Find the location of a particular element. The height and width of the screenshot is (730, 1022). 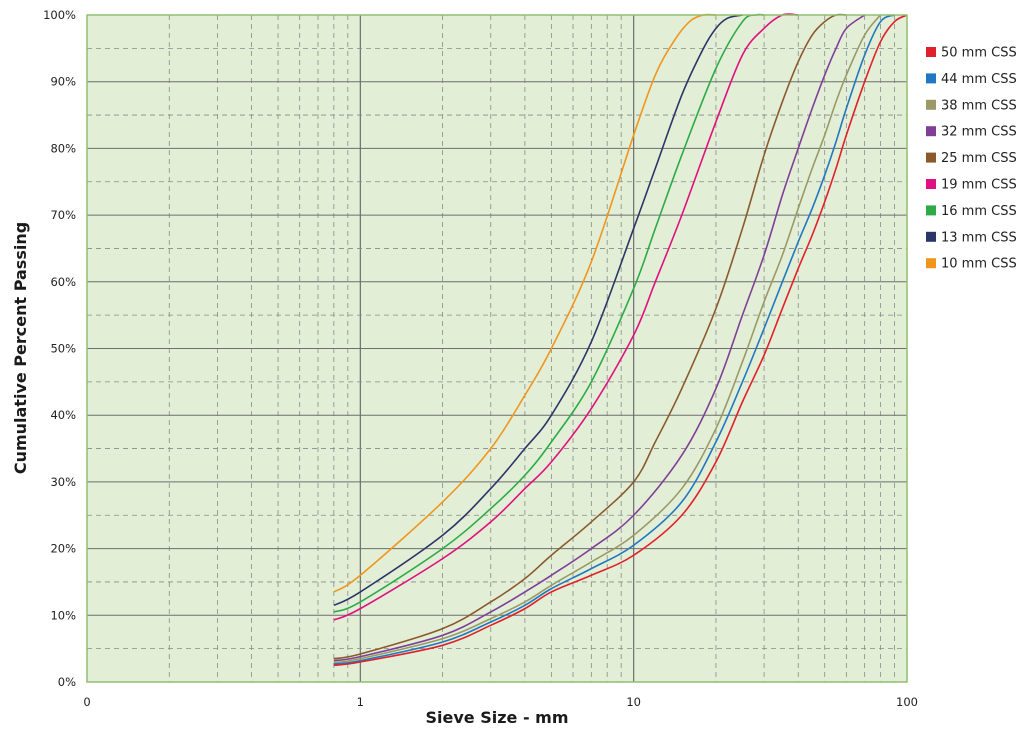

legend-swatch-32-mm-css is located at coordinates (931, 131).